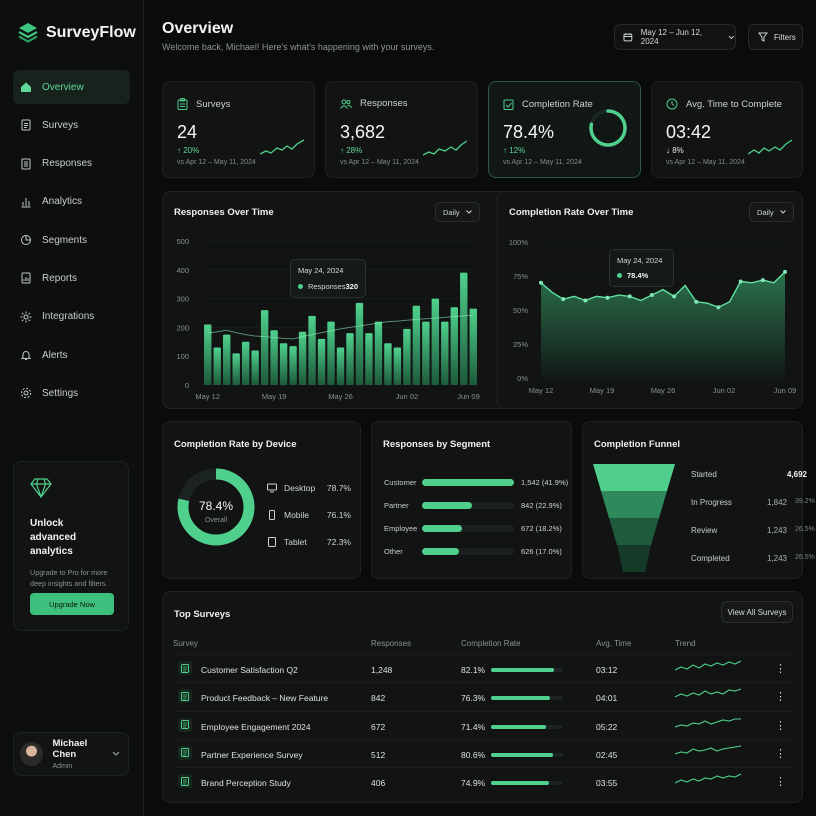 The height and width of the screenshot is (816, 816). I want to click on table-row: Employee Engagement 2024 672 71.4% 05:22 ⋮, so click(483, 724).